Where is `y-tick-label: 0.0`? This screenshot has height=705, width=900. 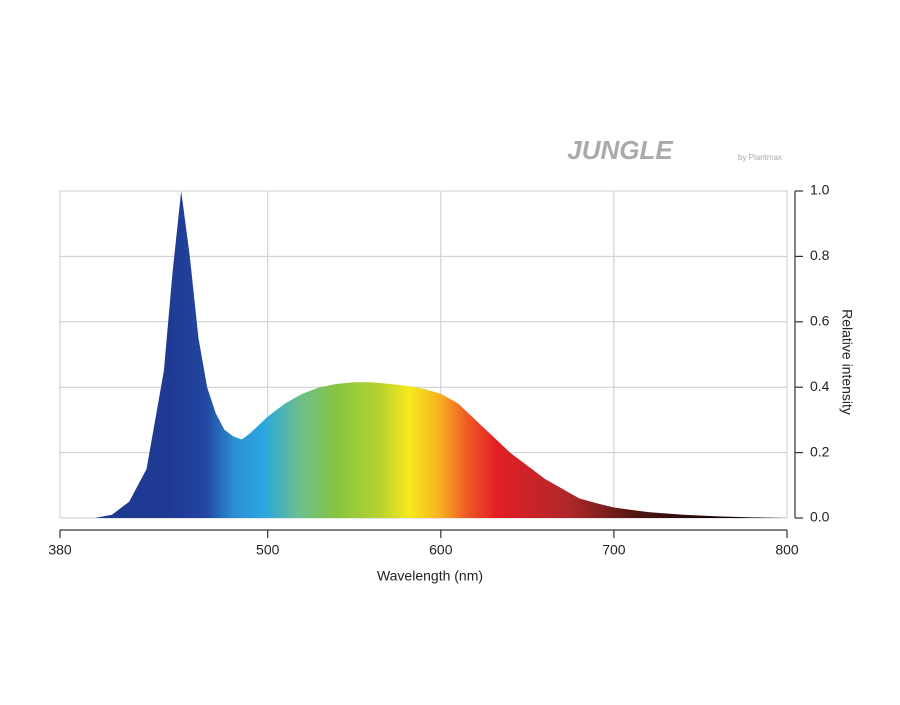
y-tick-label: 0.0 is located at coordinates (820, 517).